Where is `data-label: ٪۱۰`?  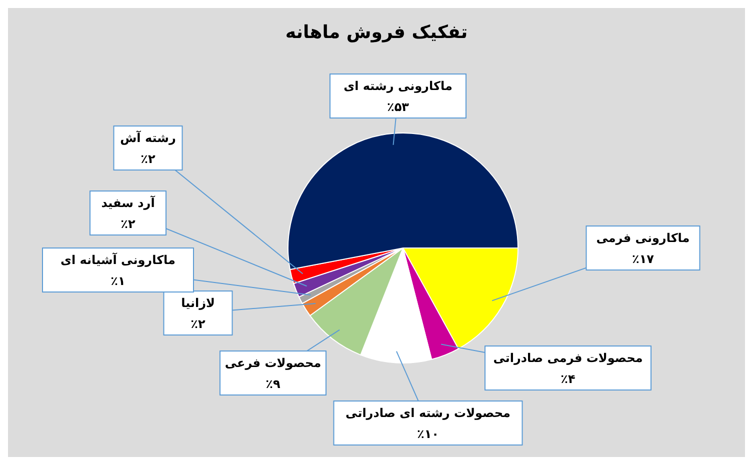 data-label: ٪۱۰ is located at coordinates (428, 434).